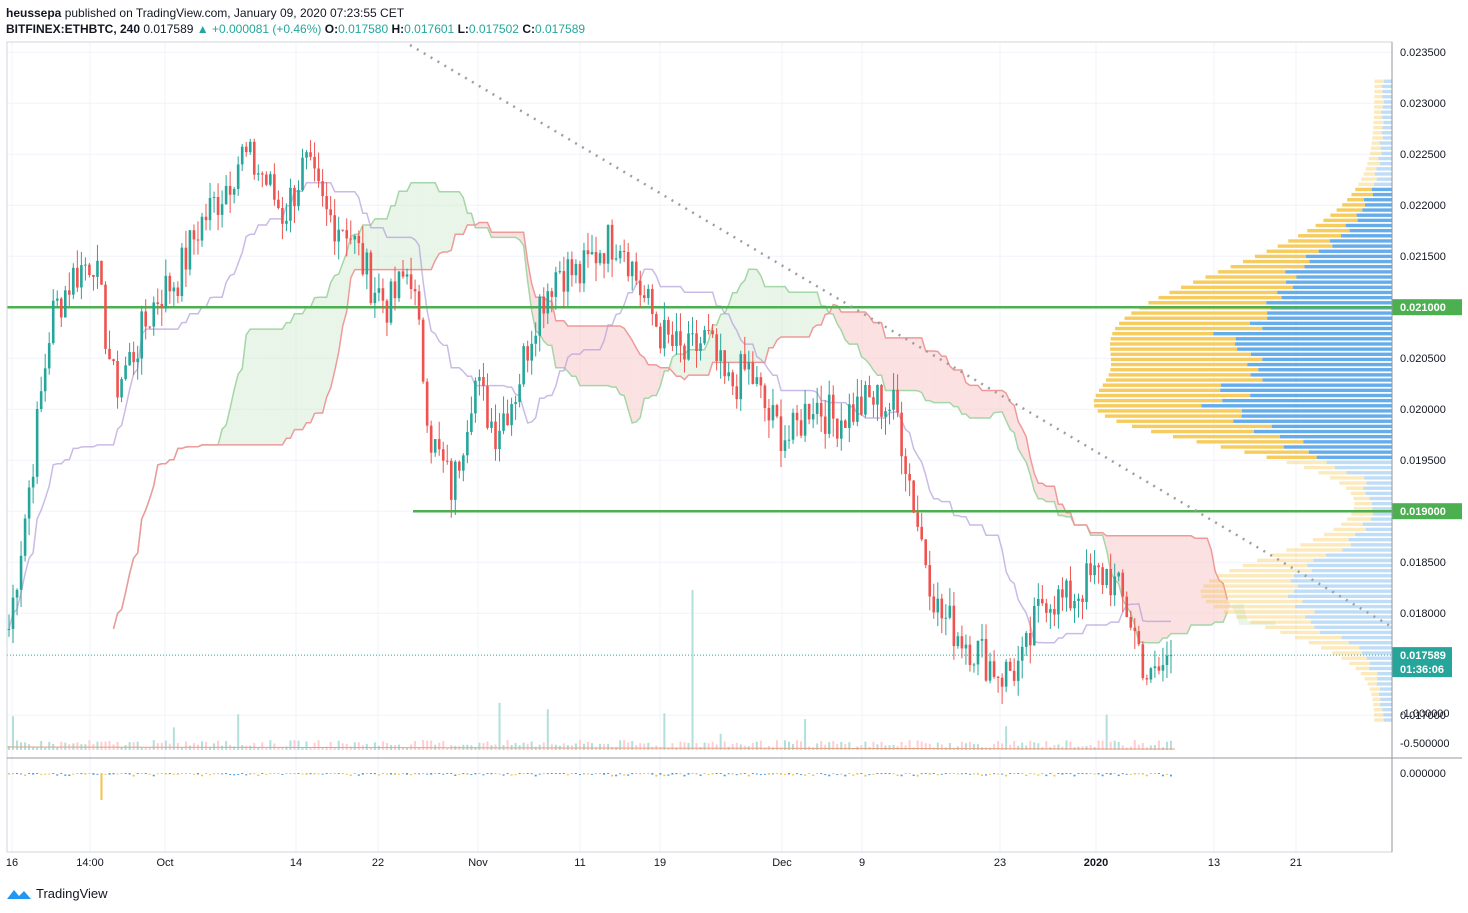  What do you see at coordinates (57, 893) in the screenshot?
I see `tradingview-logo: TradingView` at bounding box center [57, 893].